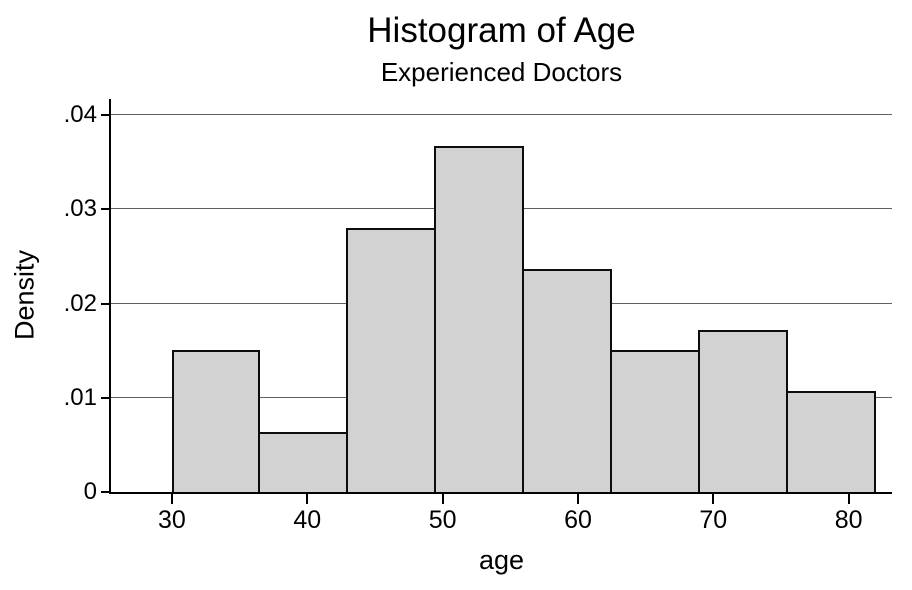 The image size is (912, 590). Describe the element at coordinates (80, 208) in the screenshot. I see `y-tick-label: .03` at that location.